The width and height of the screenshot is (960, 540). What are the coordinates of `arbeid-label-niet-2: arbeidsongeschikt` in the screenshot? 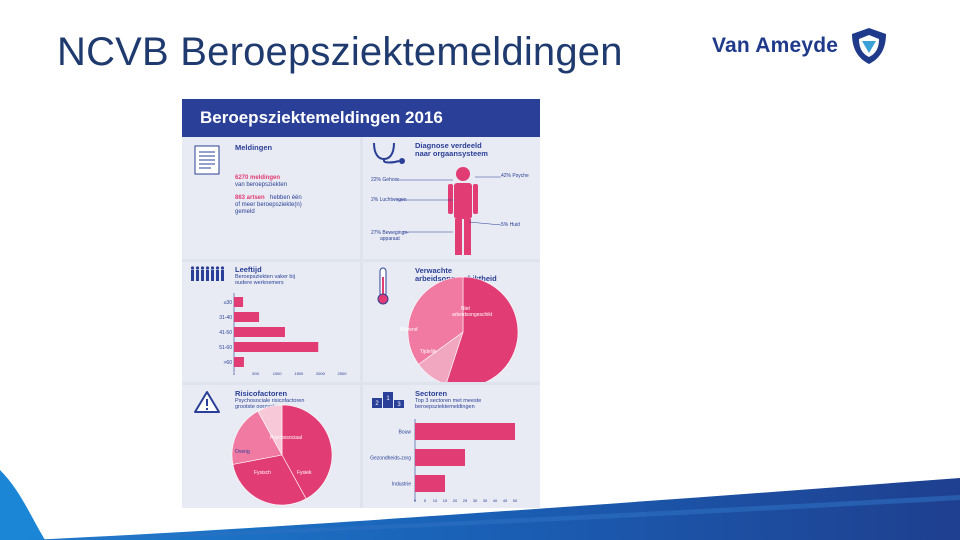 It's located at (472, 315).